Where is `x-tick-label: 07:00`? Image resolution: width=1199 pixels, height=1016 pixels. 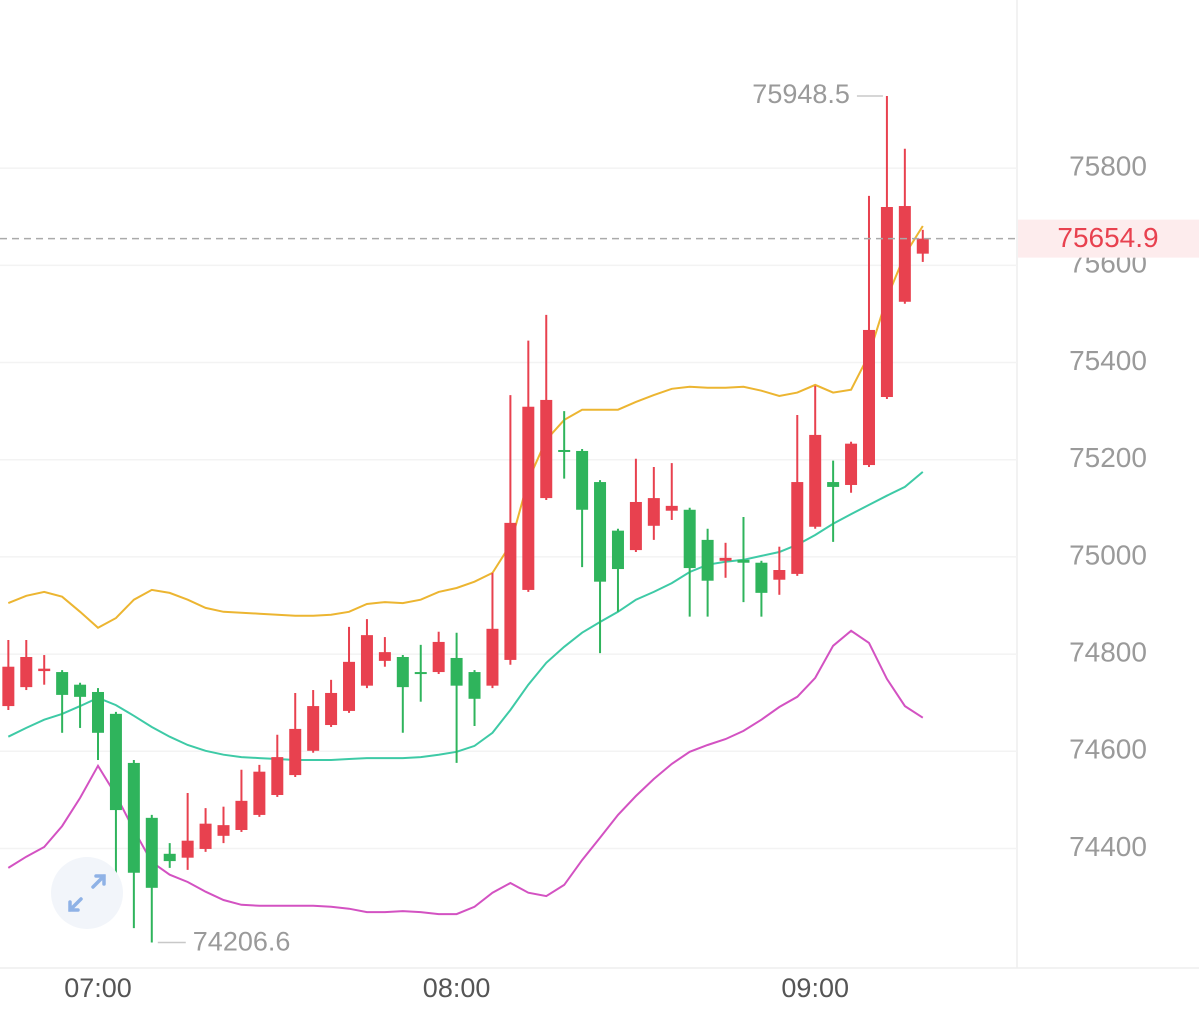 x-tick-label: 07:00 is located at coordinates (98, 988).